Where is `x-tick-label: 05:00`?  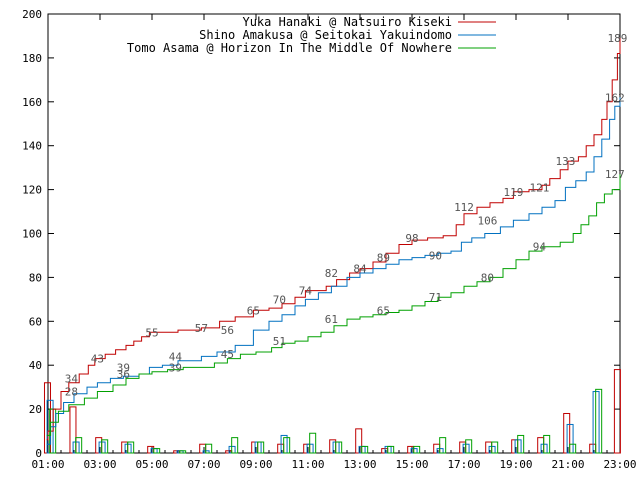 x-tick-label: 05:00 is located at coordinates (151, 464).